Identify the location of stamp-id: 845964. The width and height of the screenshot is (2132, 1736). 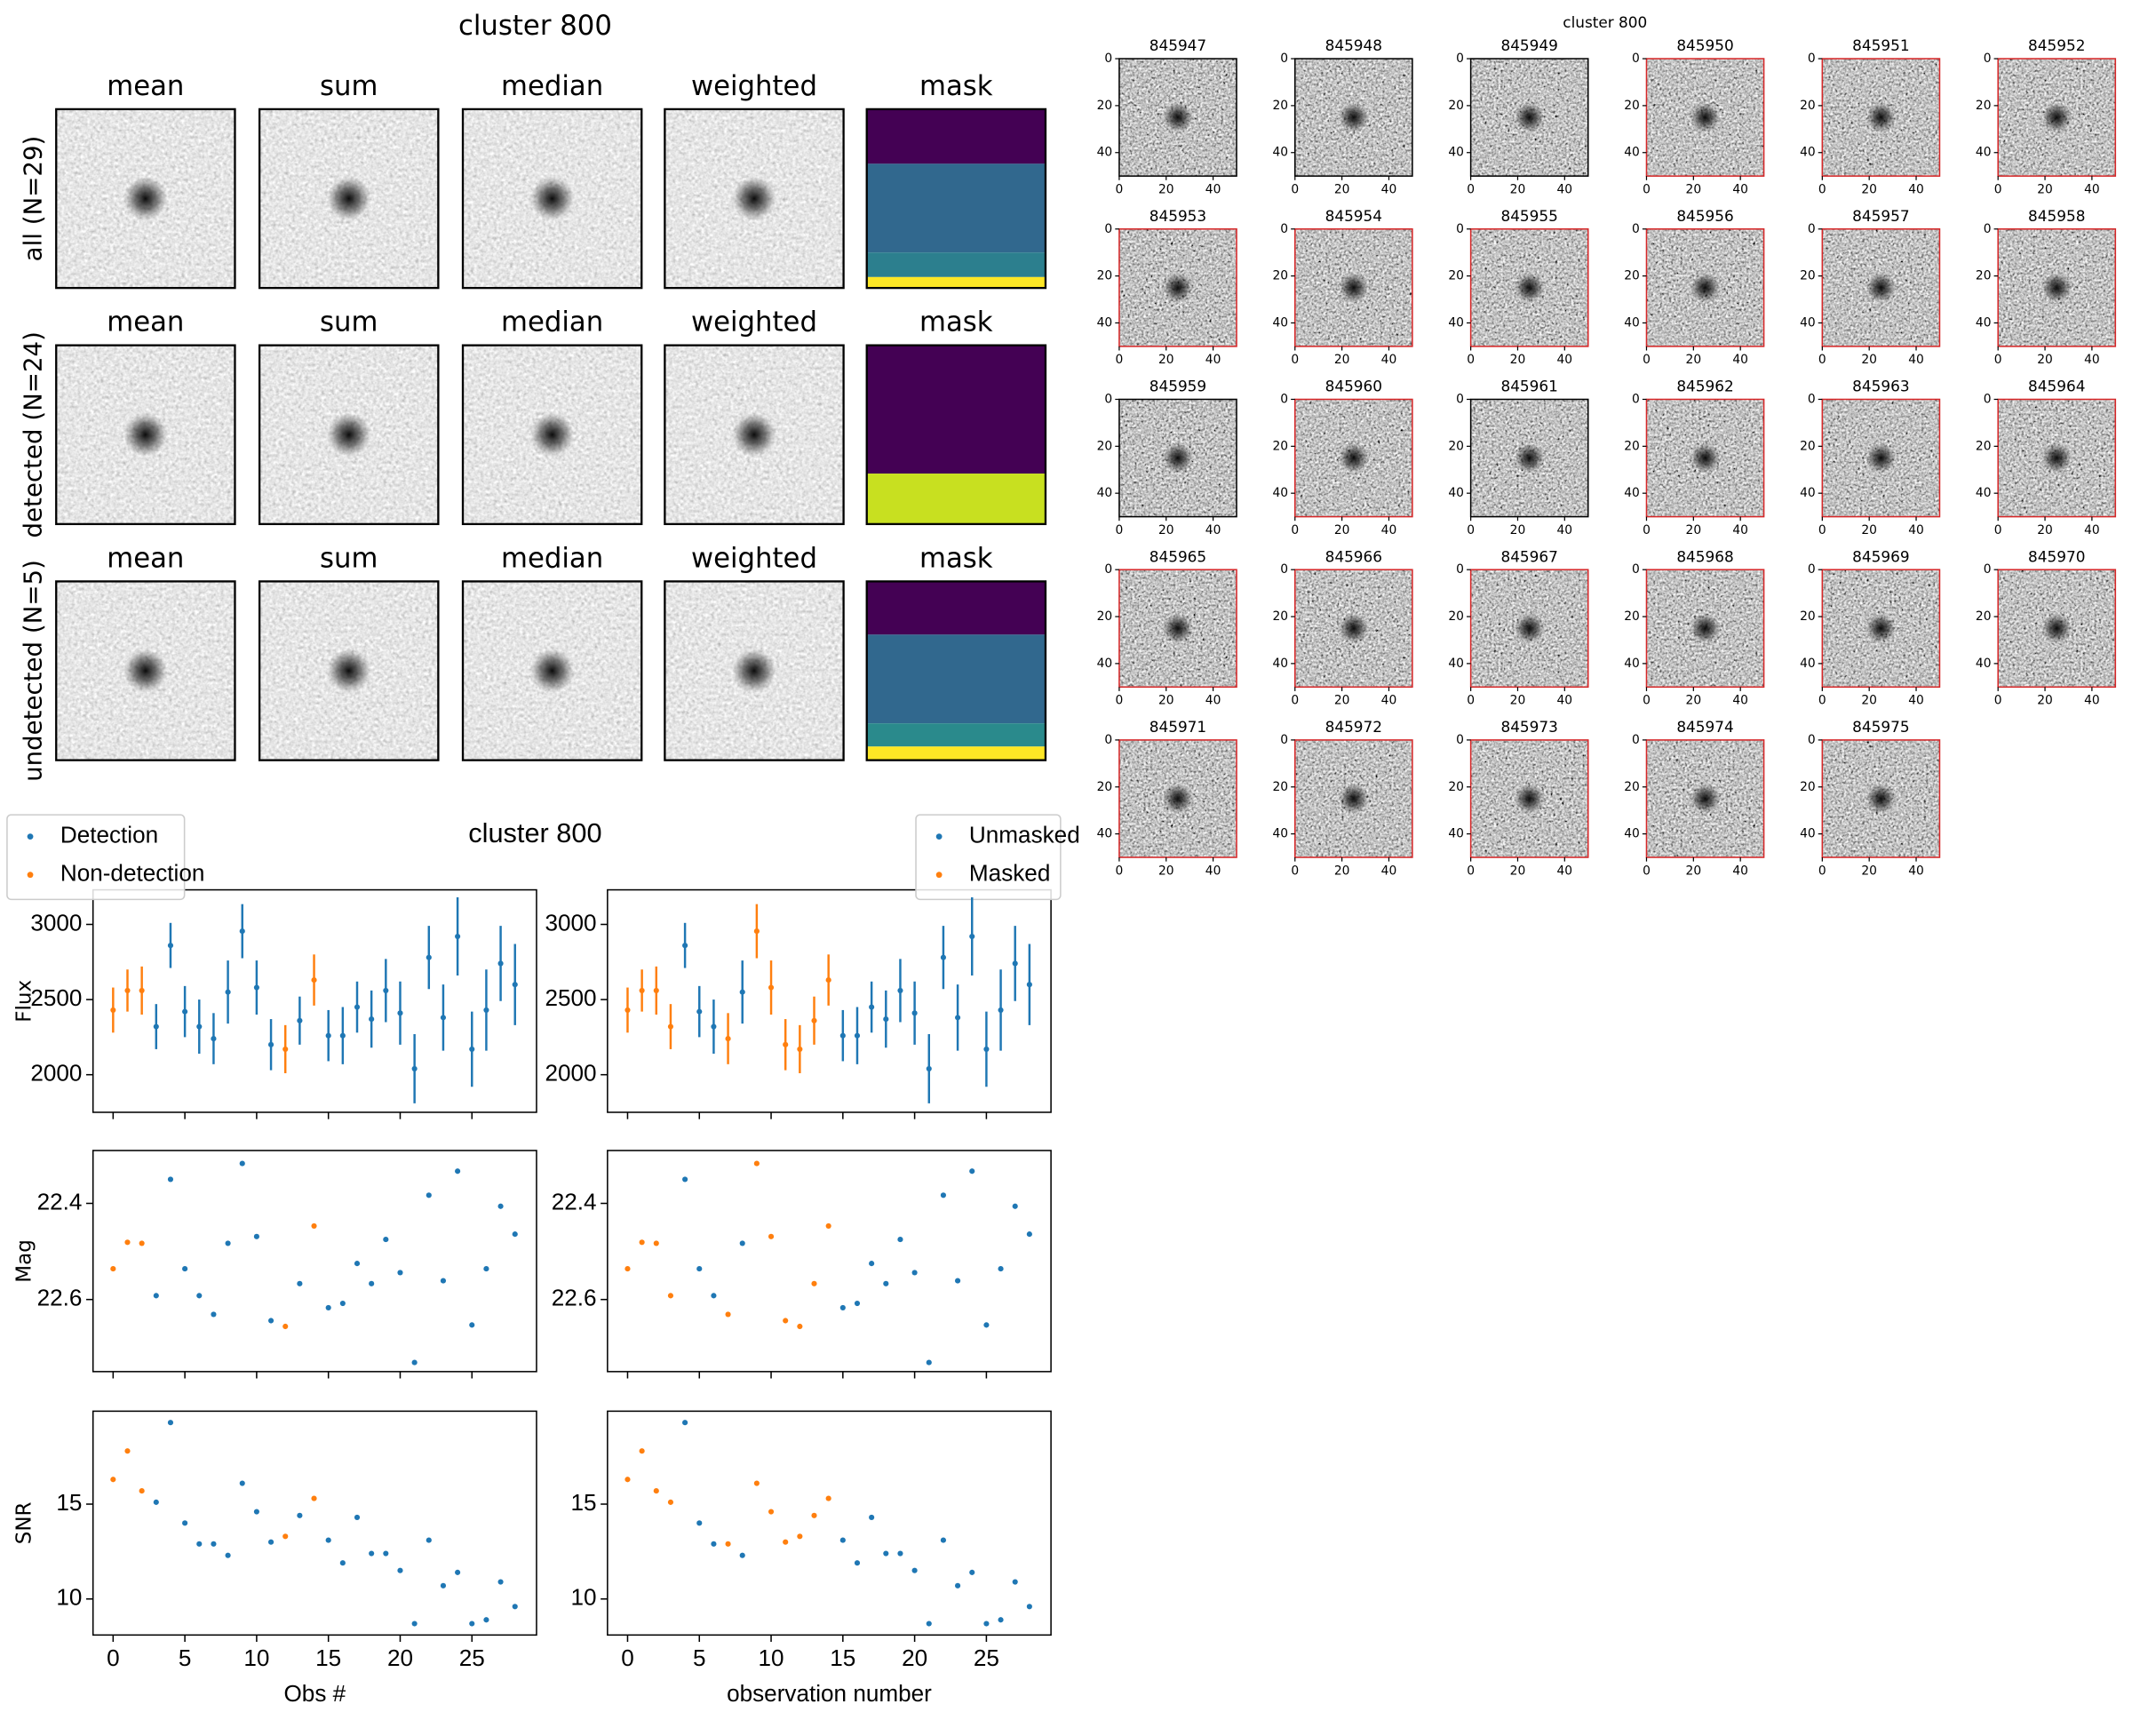
(2056, 386).